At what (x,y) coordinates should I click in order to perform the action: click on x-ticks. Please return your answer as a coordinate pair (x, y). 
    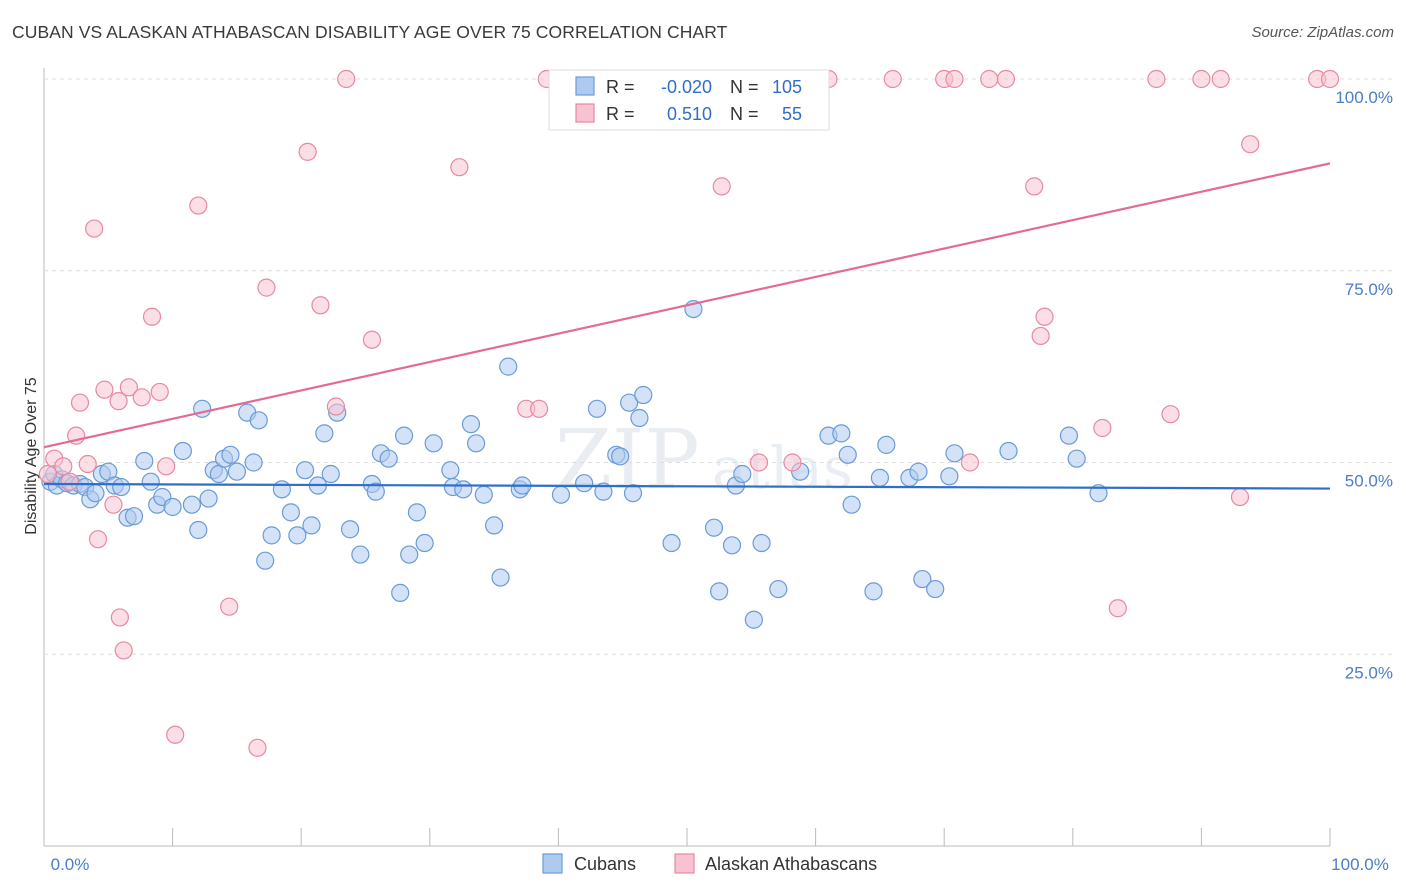
    Looking at the image, I should click on (687, 837).